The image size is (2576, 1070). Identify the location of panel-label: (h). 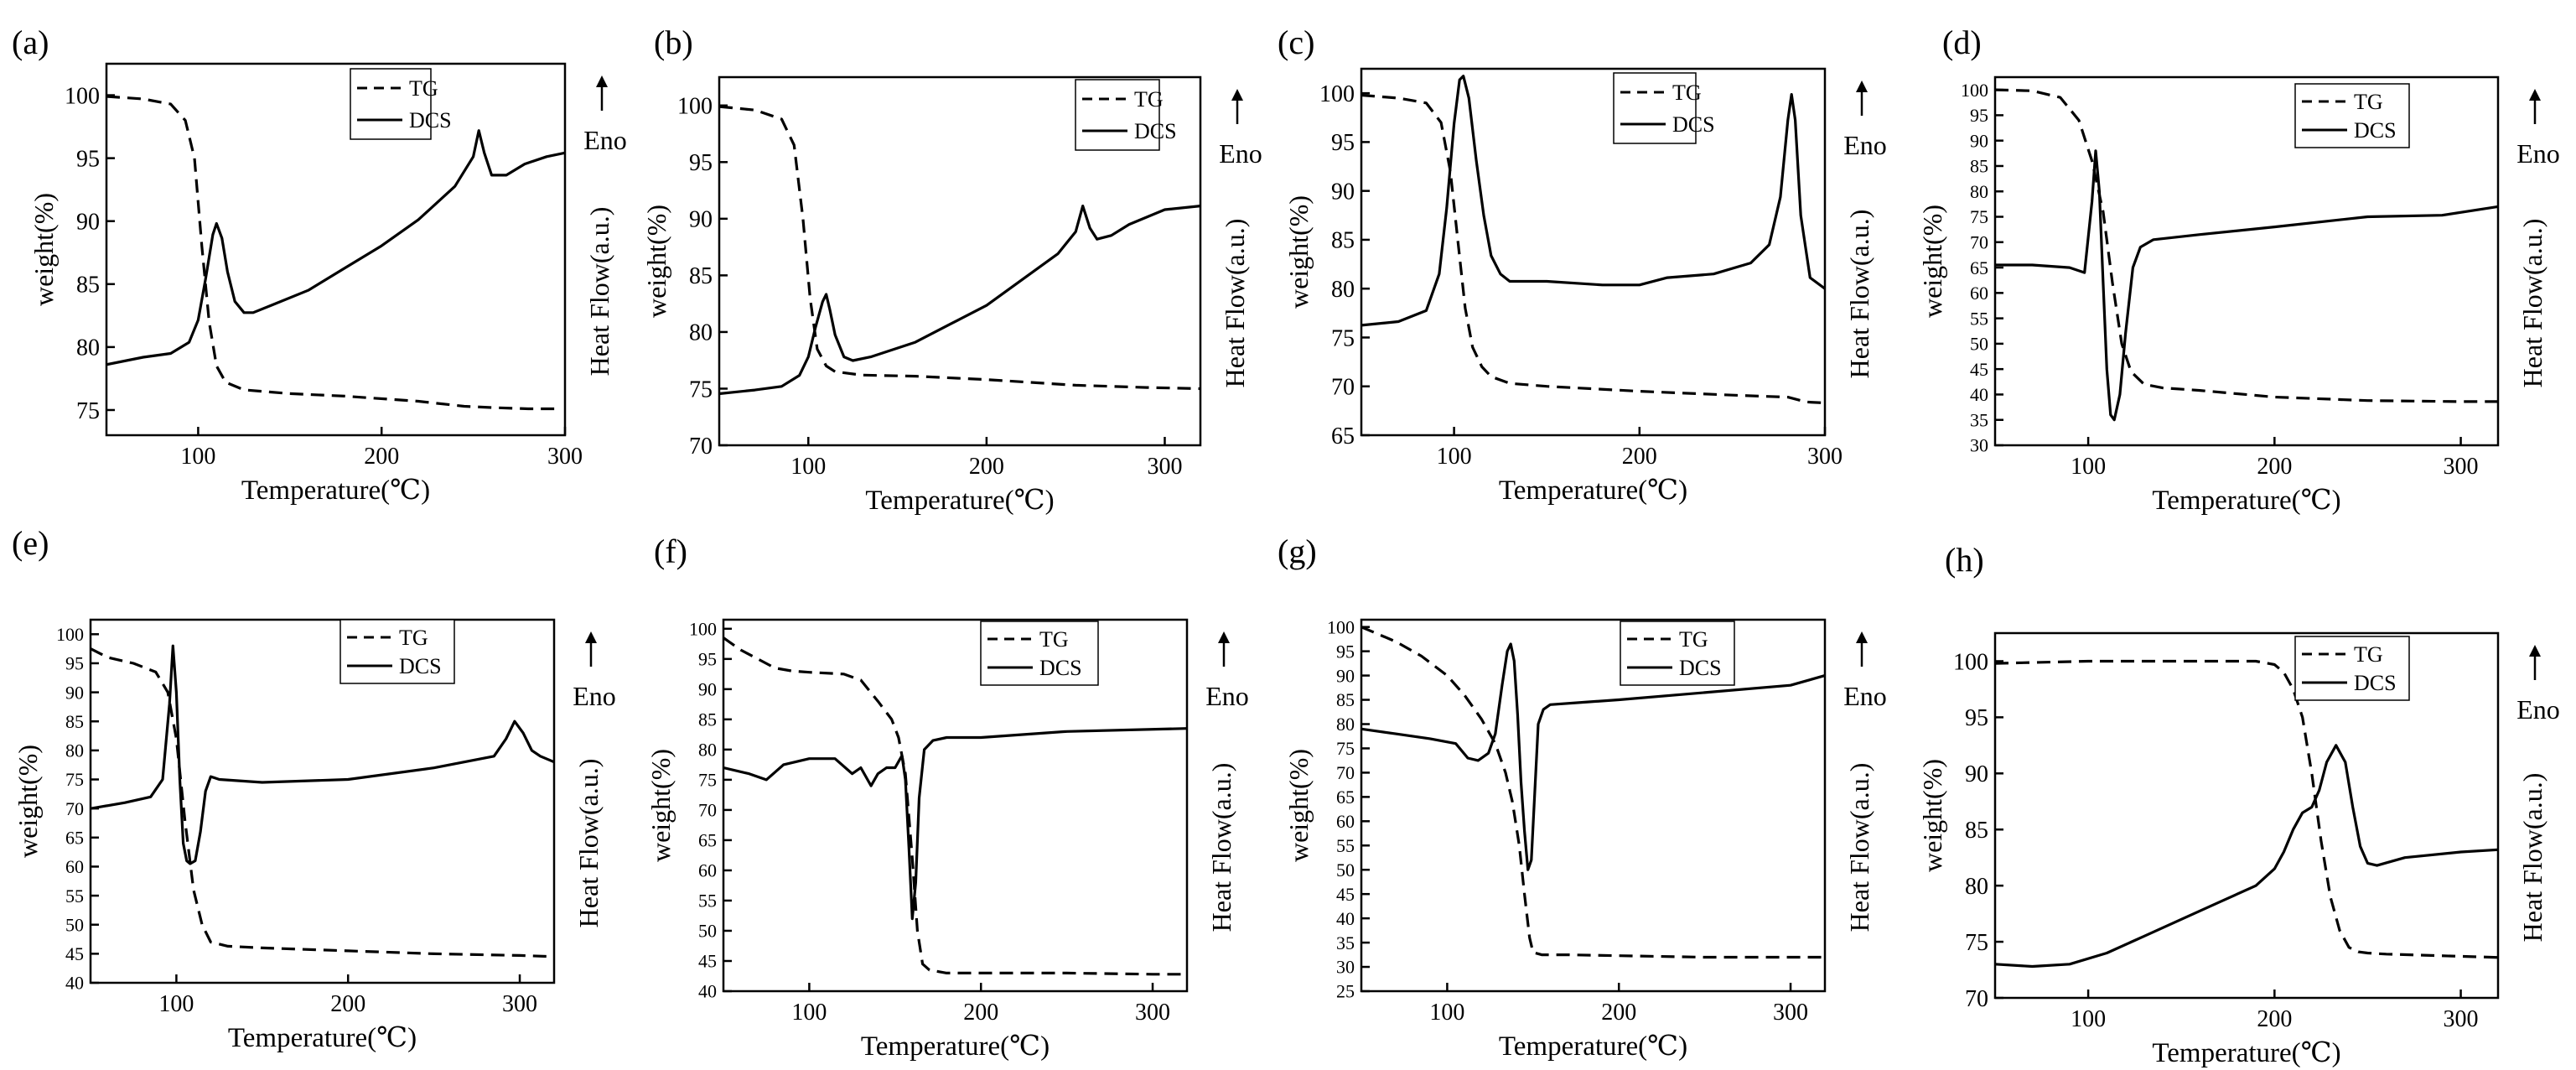
(1964, 560).